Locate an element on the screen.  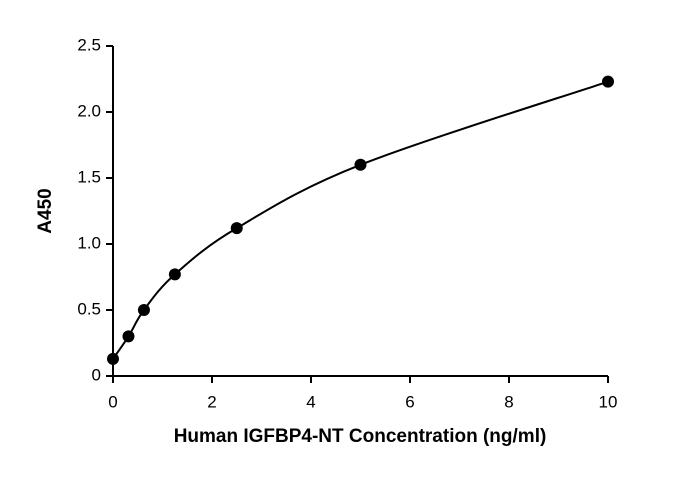
x-tick-label: 0 is located at coordinates (112, 401).